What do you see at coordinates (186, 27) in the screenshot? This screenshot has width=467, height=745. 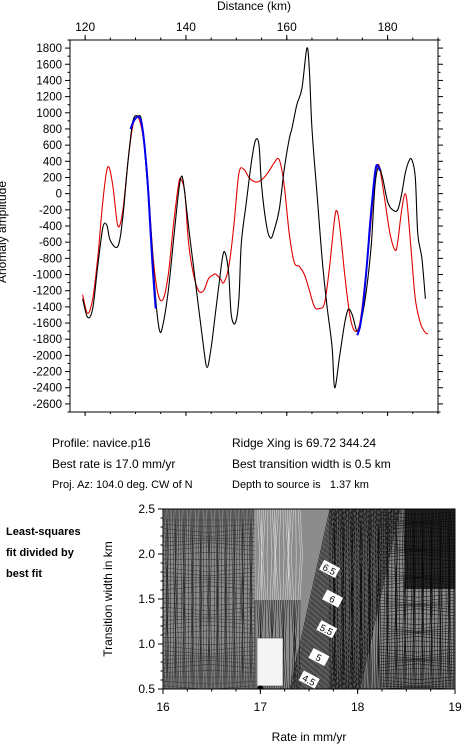 I see `profile-x-tick-label: 140` at bounding box center [186, 27].